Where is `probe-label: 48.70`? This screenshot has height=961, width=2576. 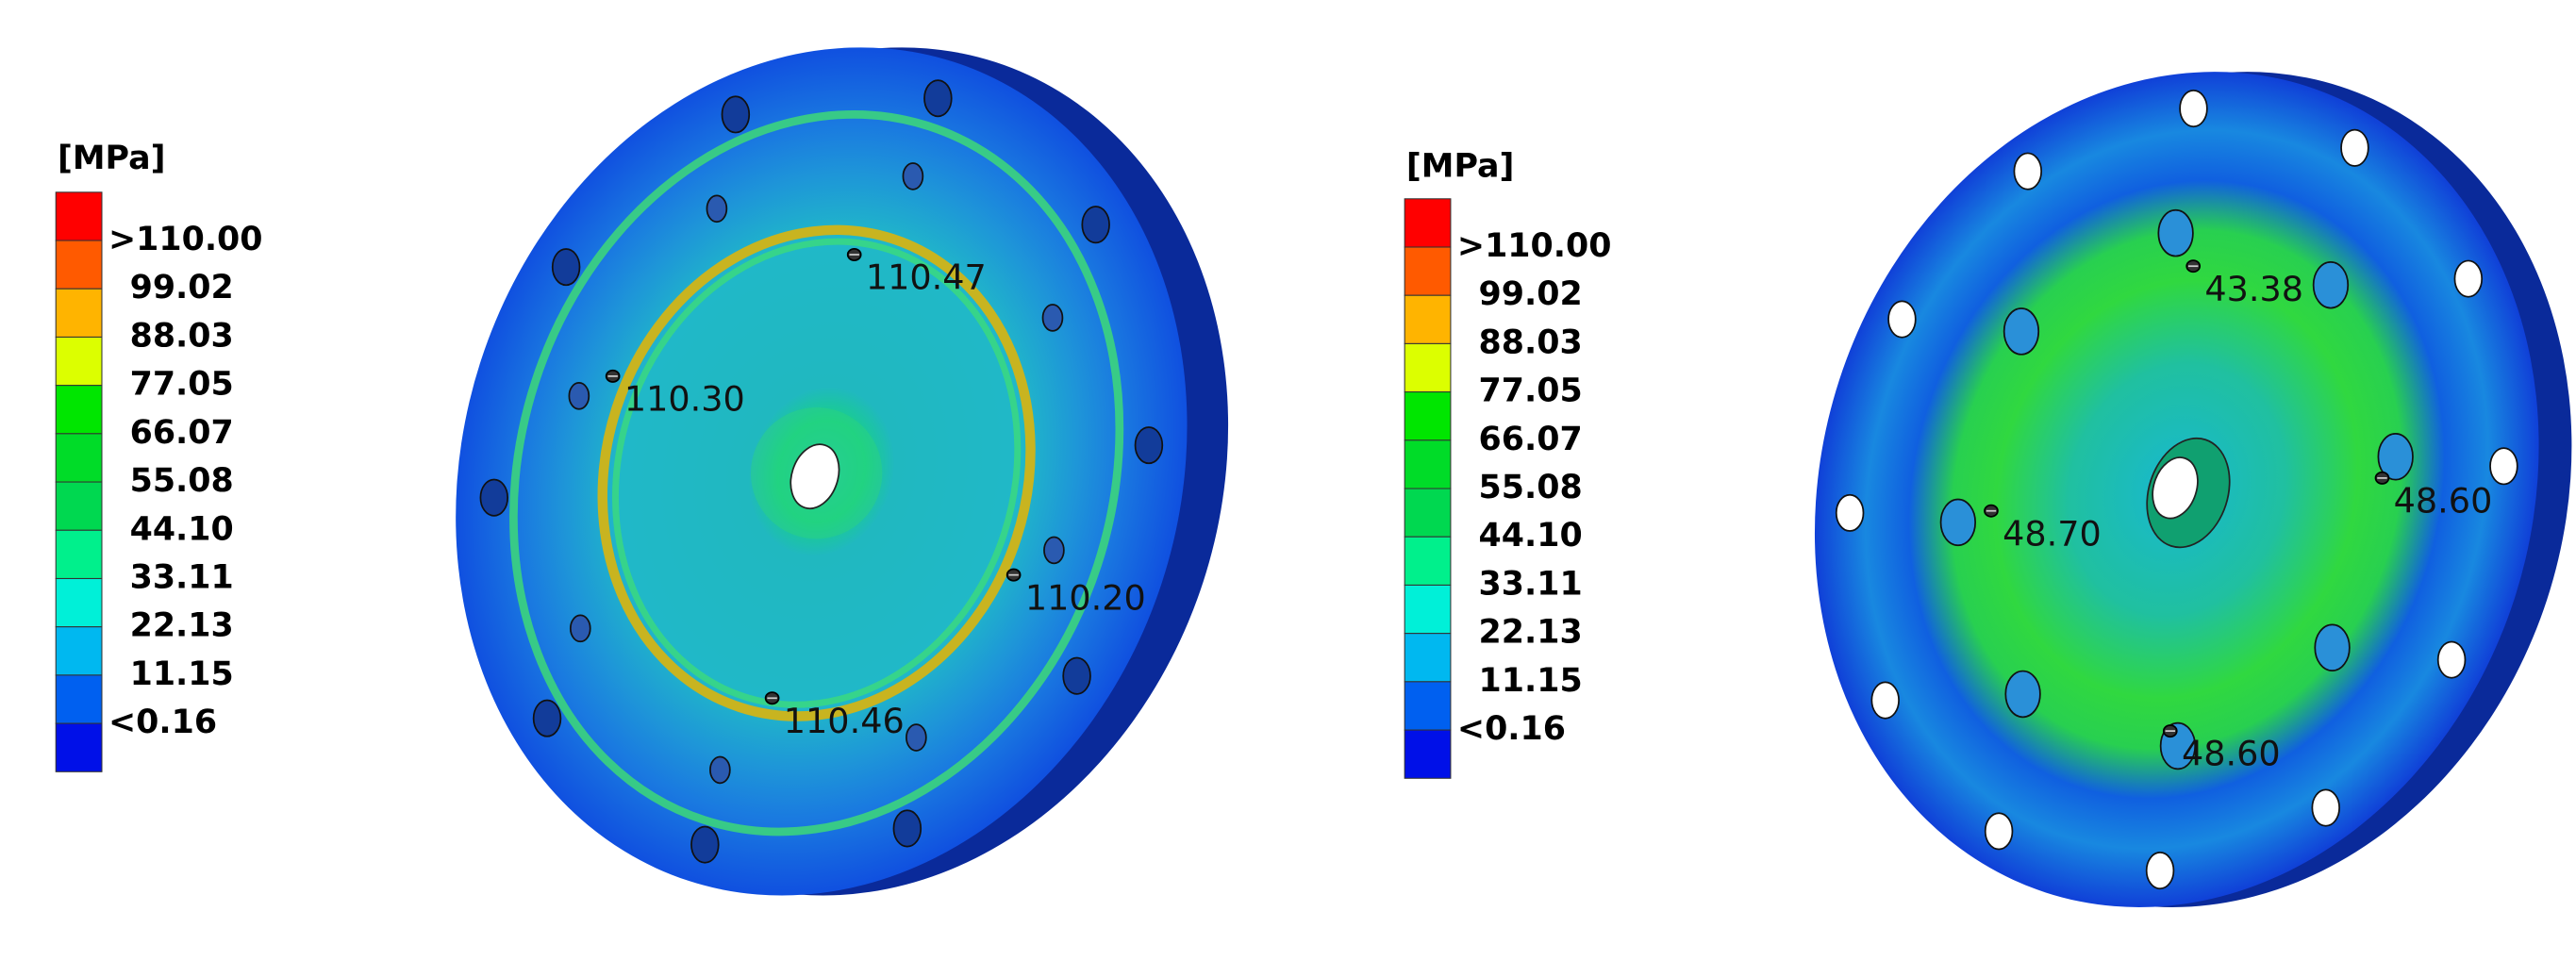 probe-label: 48.70 is located at coordinates (2052, 533).